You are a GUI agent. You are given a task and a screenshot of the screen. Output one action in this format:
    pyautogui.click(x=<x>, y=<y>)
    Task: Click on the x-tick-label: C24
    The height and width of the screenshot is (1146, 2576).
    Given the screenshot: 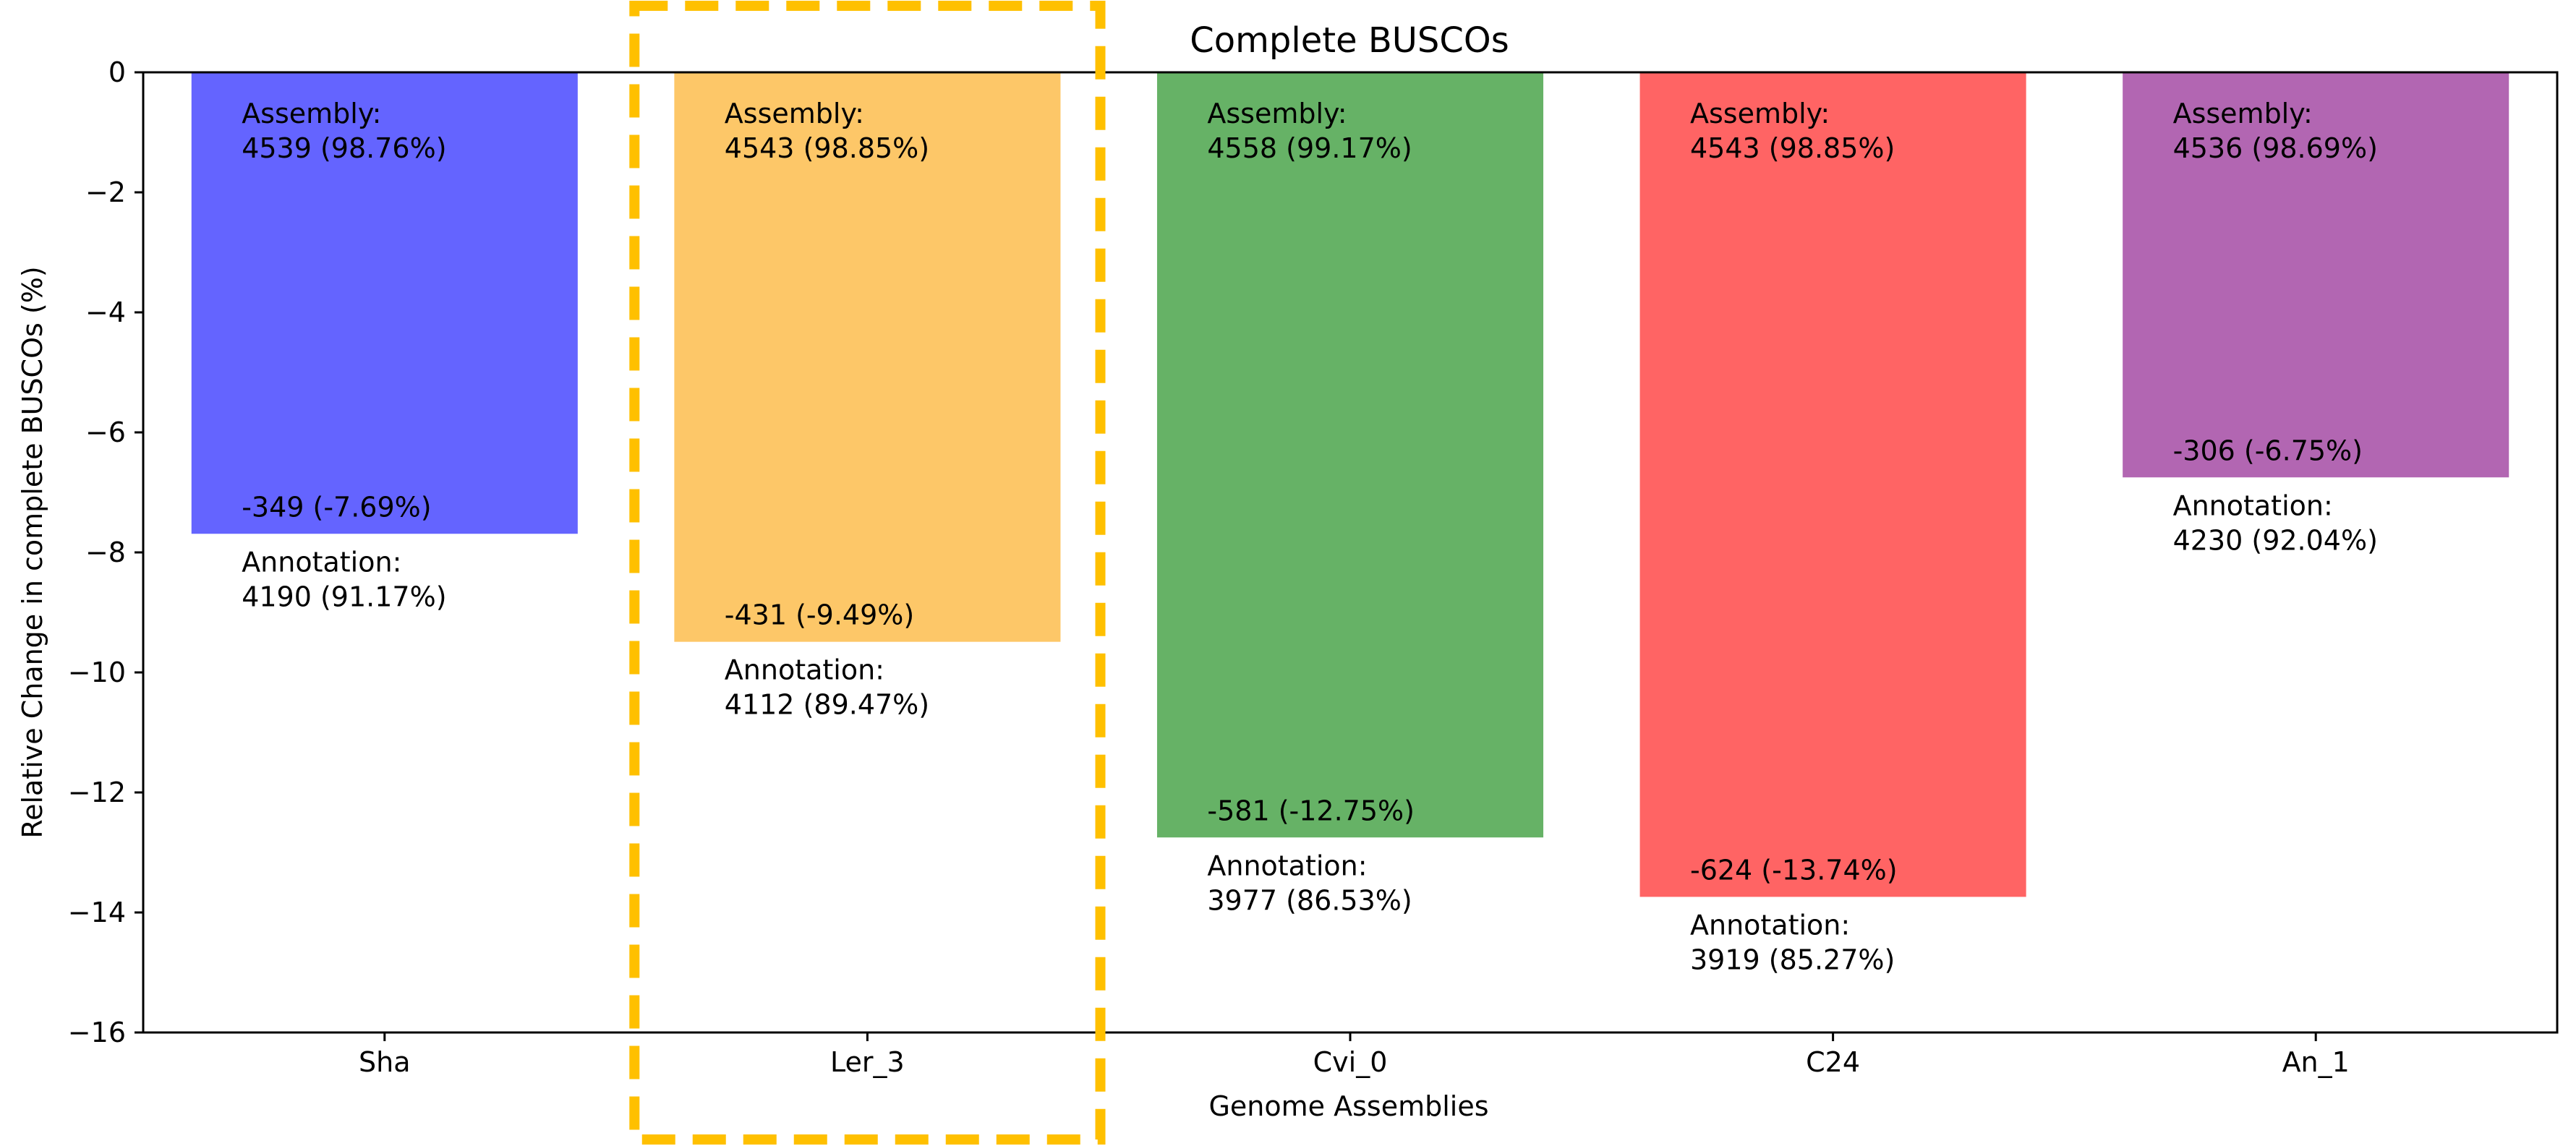 What is the action you would take?
    pyautogui.click(x=1833, y=1062)
    